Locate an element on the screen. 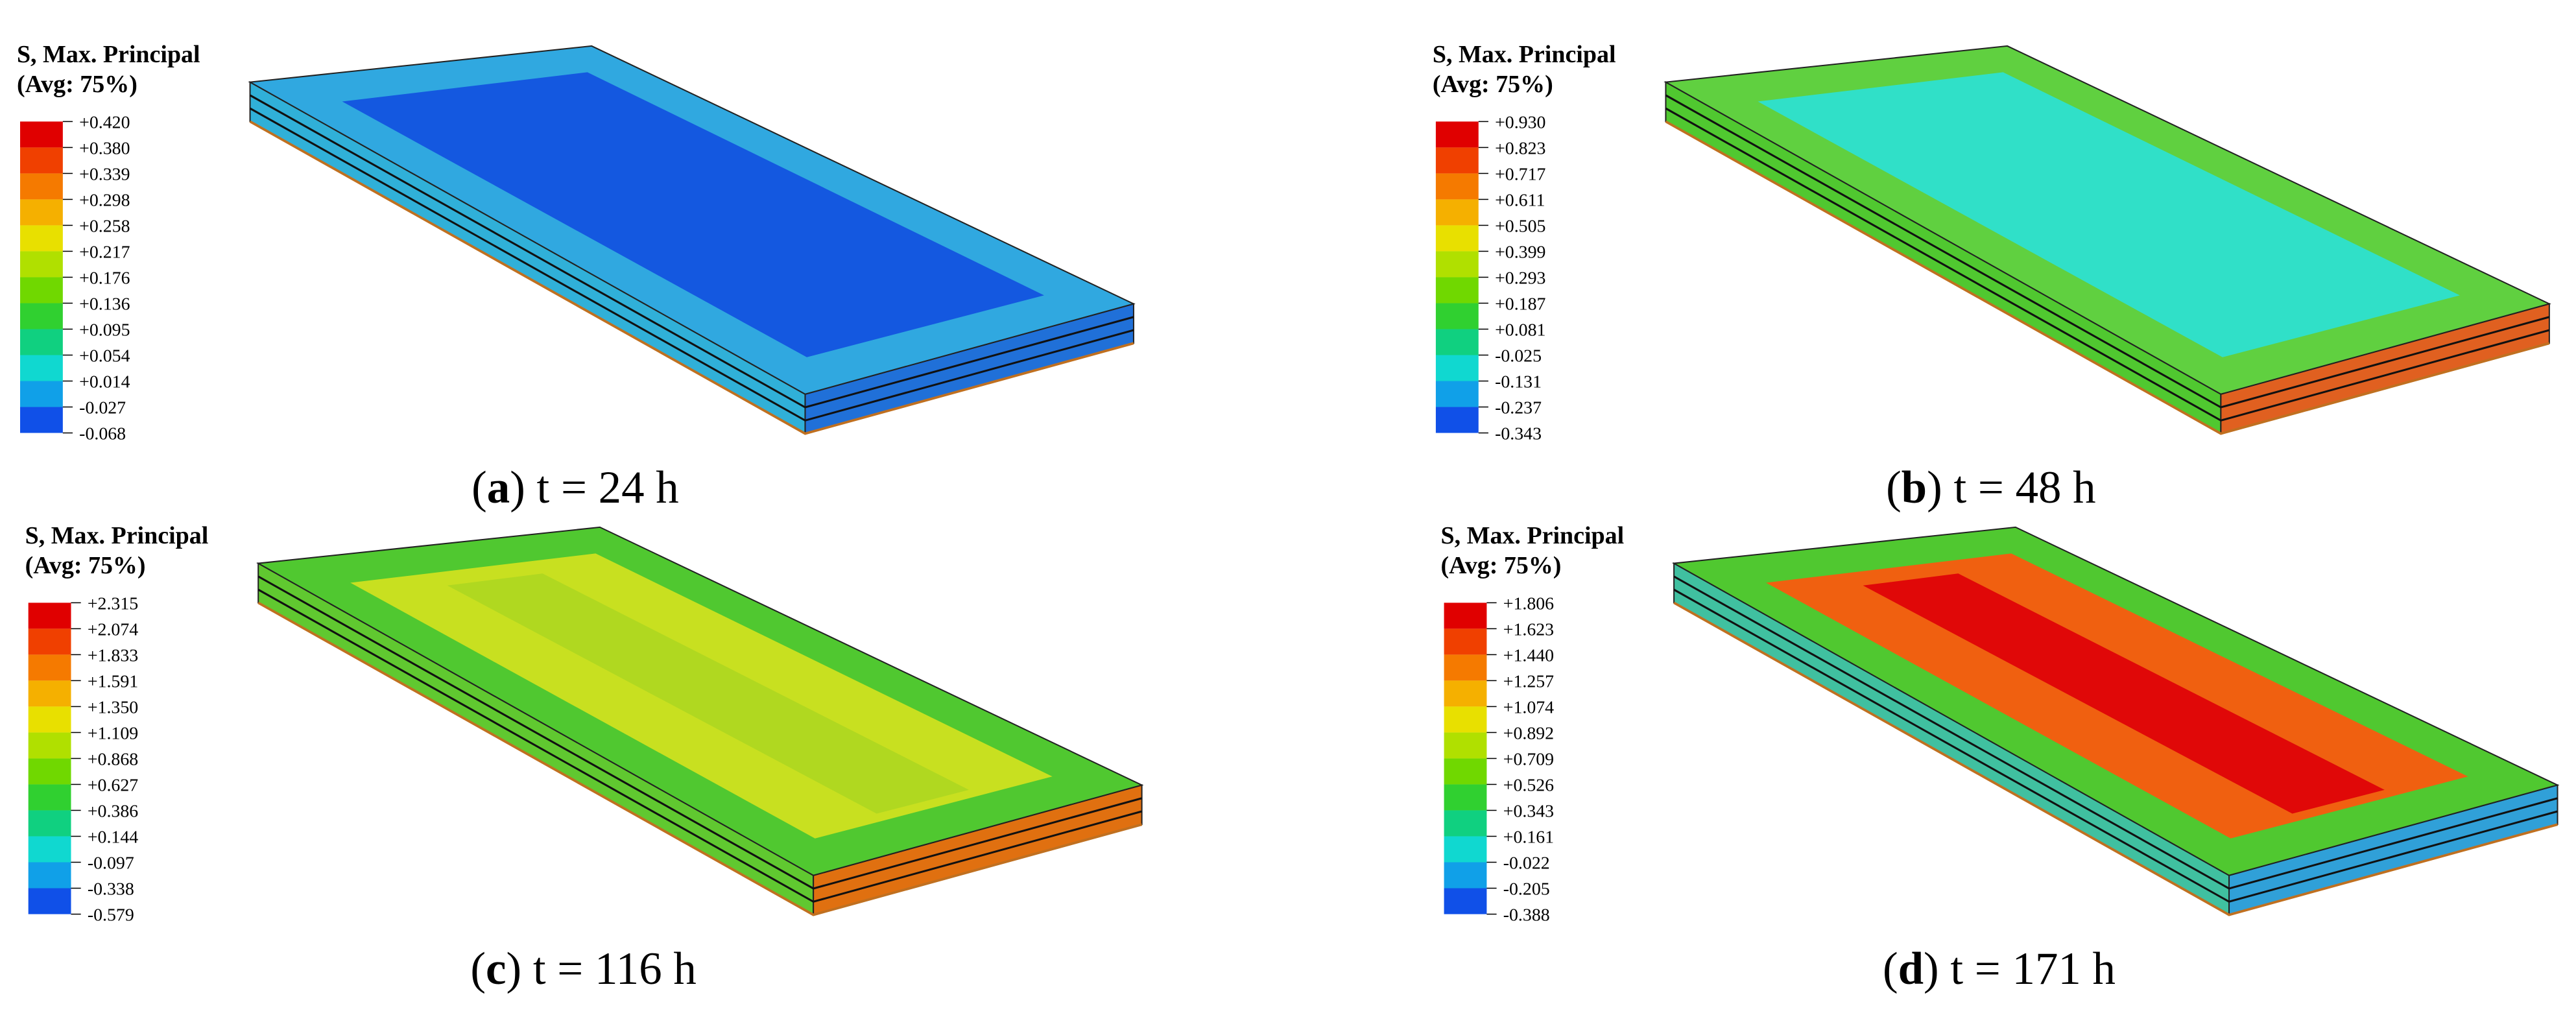  legend-label: +1.833 is located at coordinates (113, 656).